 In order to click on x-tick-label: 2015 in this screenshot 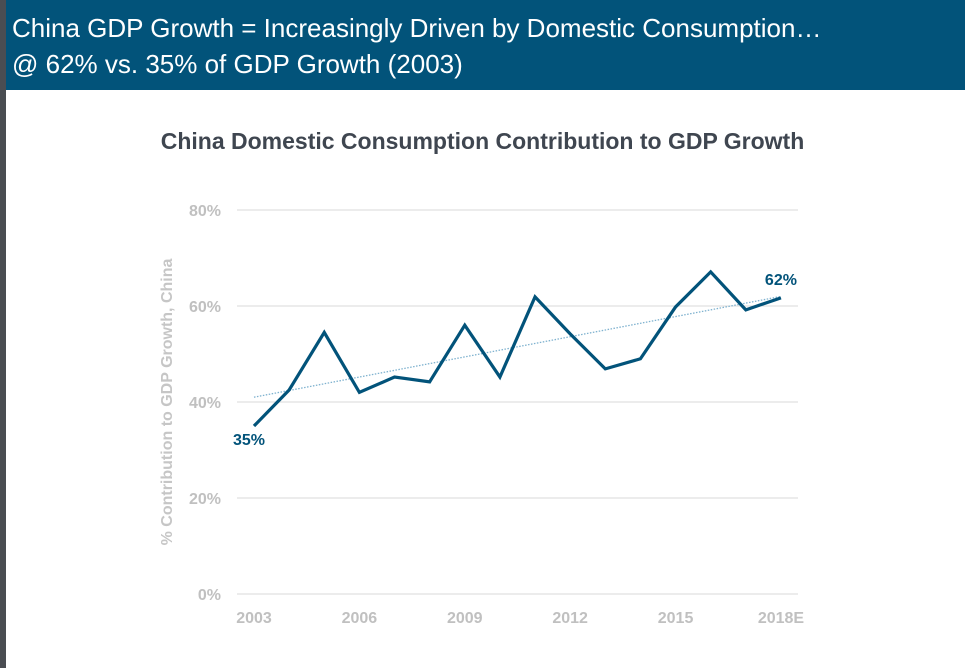, I will do `click(676, 618)`.